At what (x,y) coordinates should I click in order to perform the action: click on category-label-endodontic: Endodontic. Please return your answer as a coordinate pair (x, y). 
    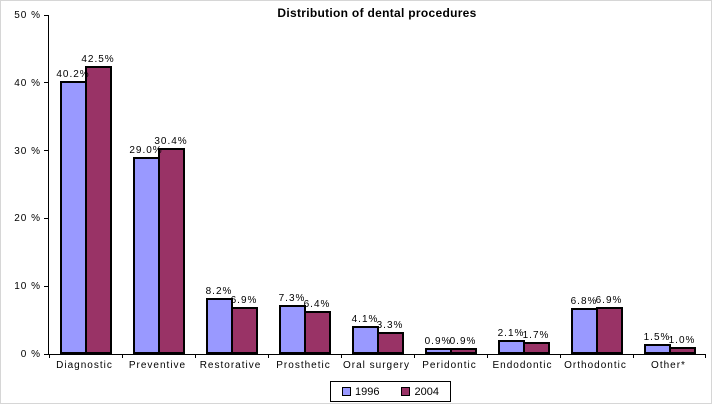
    Looking at the image, I should click on (522, 365).